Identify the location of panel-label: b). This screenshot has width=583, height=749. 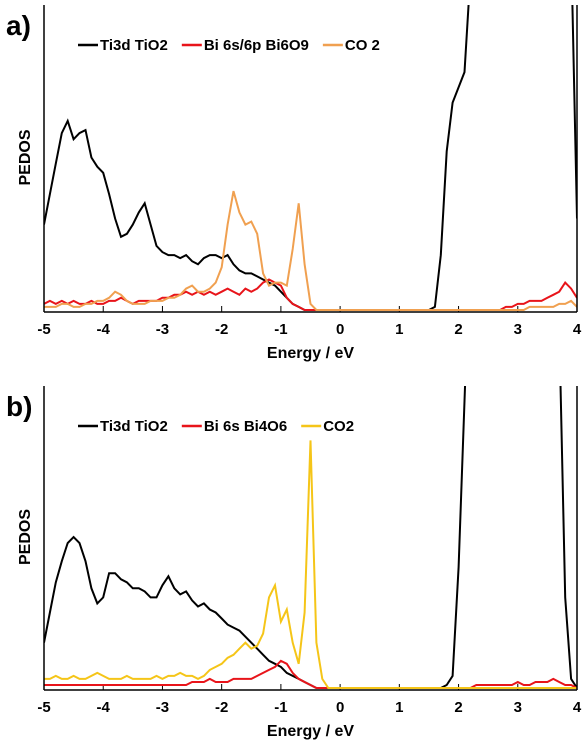
(19, 406).